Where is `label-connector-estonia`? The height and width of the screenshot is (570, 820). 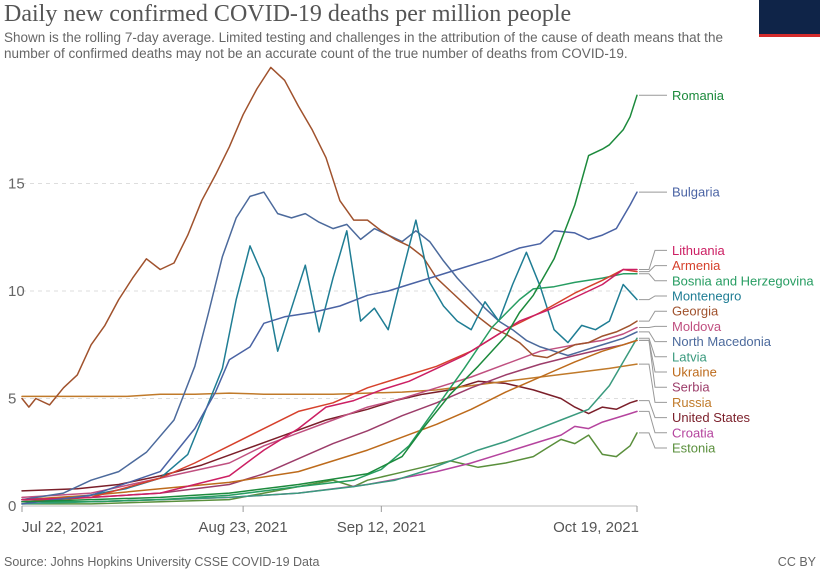 label-connector-estonia is located at coordinates (653, 440).